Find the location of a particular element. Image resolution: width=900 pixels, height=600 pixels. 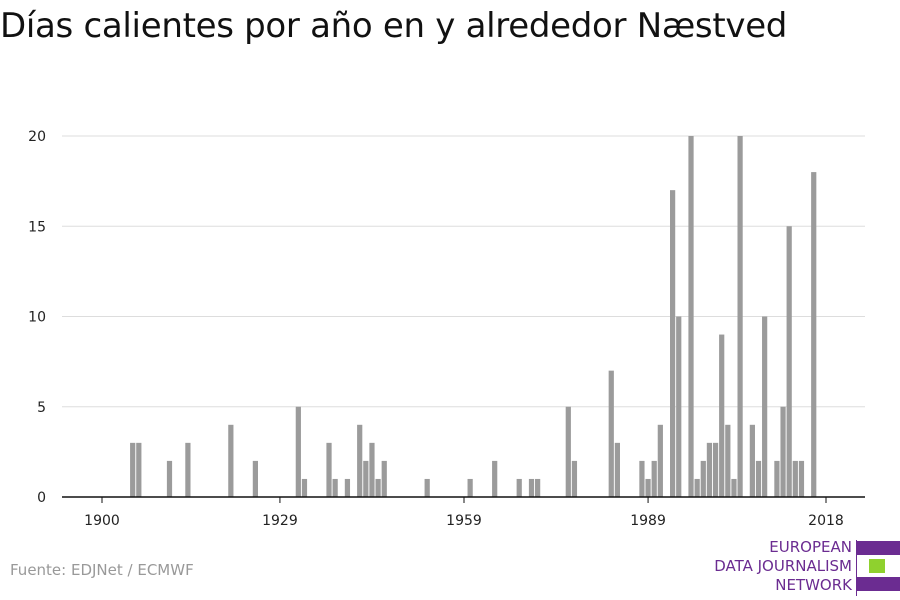

y-tick-label: 10 is located at coordinates (37, 318).